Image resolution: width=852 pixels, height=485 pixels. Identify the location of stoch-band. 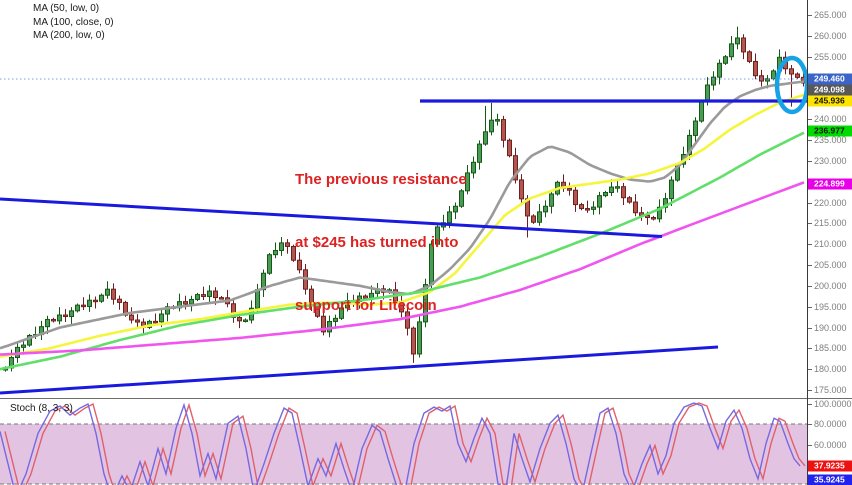
(403, 454).